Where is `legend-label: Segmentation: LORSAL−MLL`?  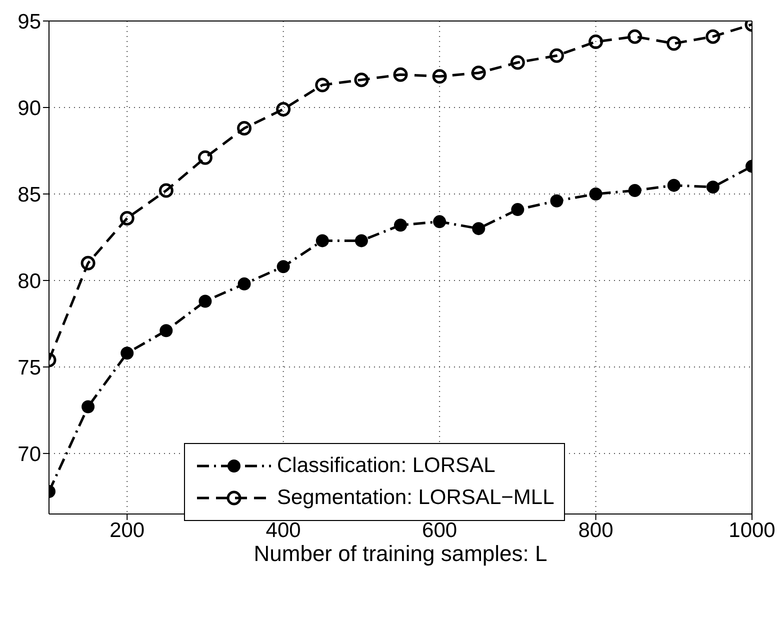
legend-label: Segmentation: LORSAL−MLL is located at coordinates (415, 498).